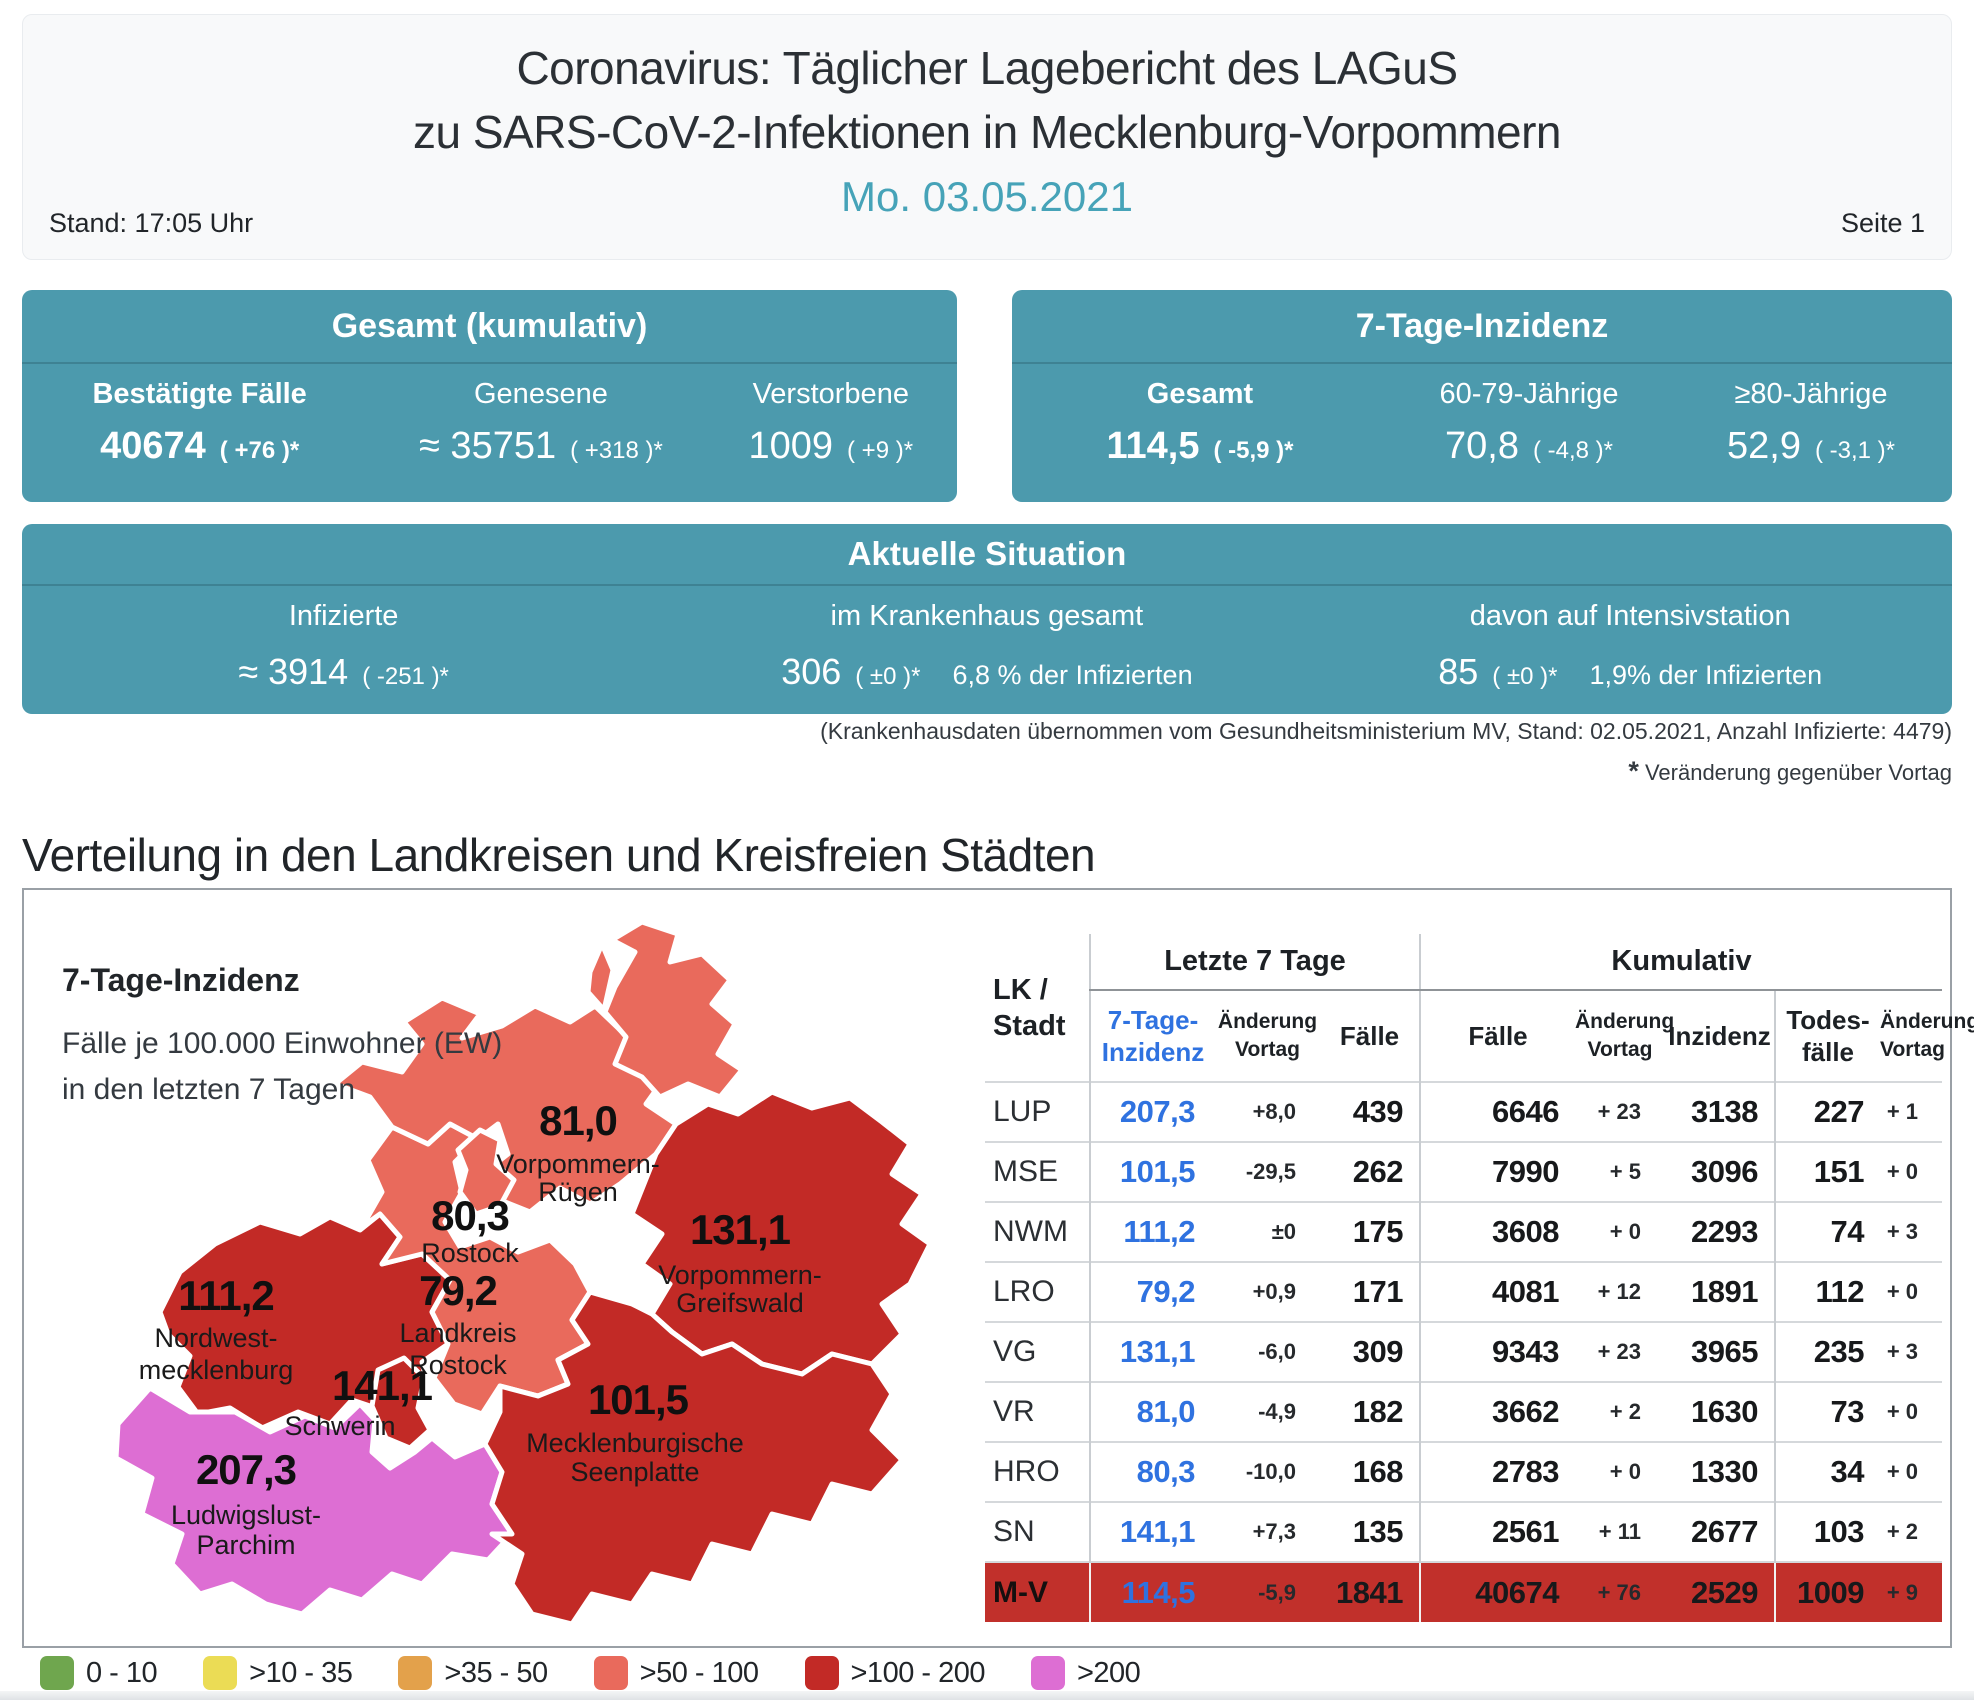 Image resolution: width=1974 pixels, height=1700 pixels. What do you see at coordinates (1267, 1035) in the screenshot?
I see `col-header-aenderung-vortag: Änderung Vortag` at bounding box center [1267, 1035].